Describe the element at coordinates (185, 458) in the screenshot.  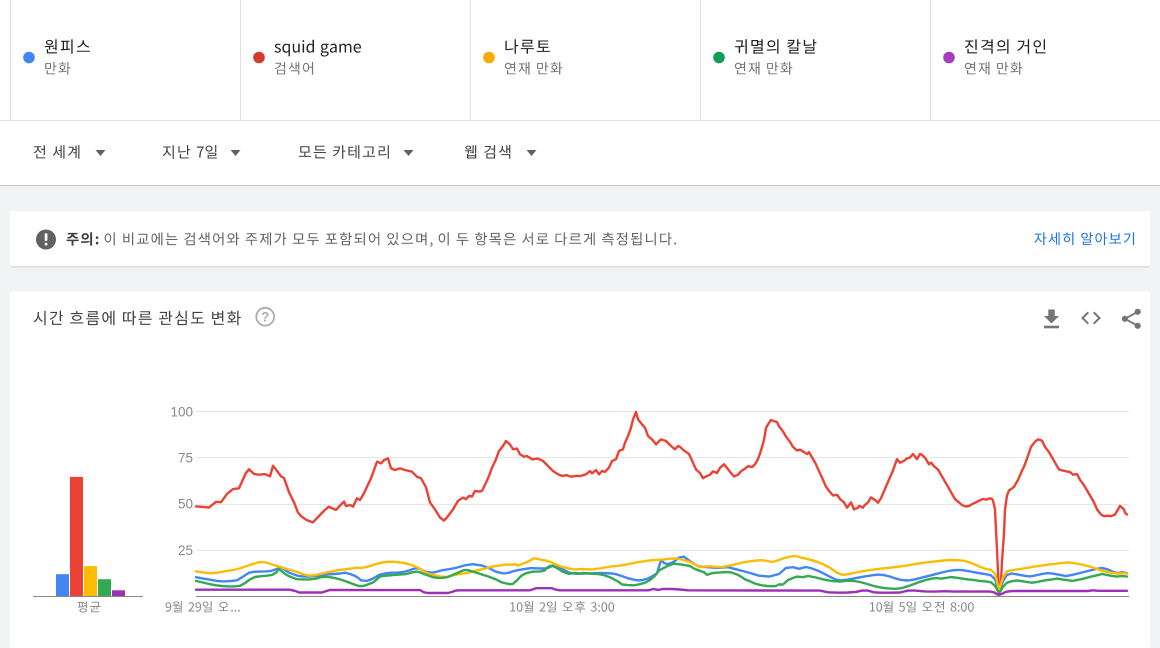
I see `svg-text: 75` at that location.